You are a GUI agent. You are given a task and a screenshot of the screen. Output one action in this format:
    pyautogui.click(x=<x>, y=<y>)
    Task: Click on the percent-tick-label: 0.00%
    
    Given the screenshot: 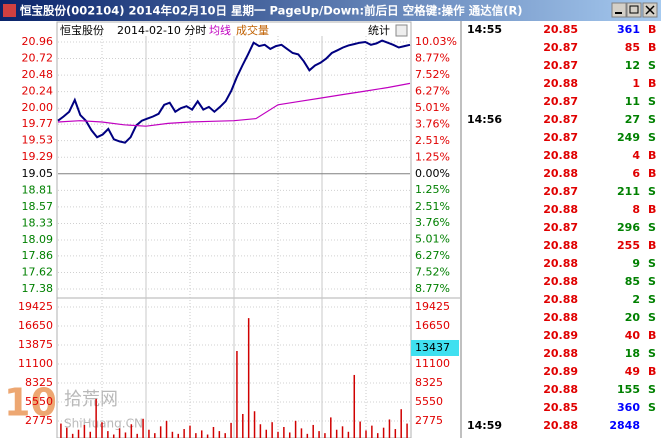 What is the action you would take?
    pyautogui.click(x=432, y=173)
    